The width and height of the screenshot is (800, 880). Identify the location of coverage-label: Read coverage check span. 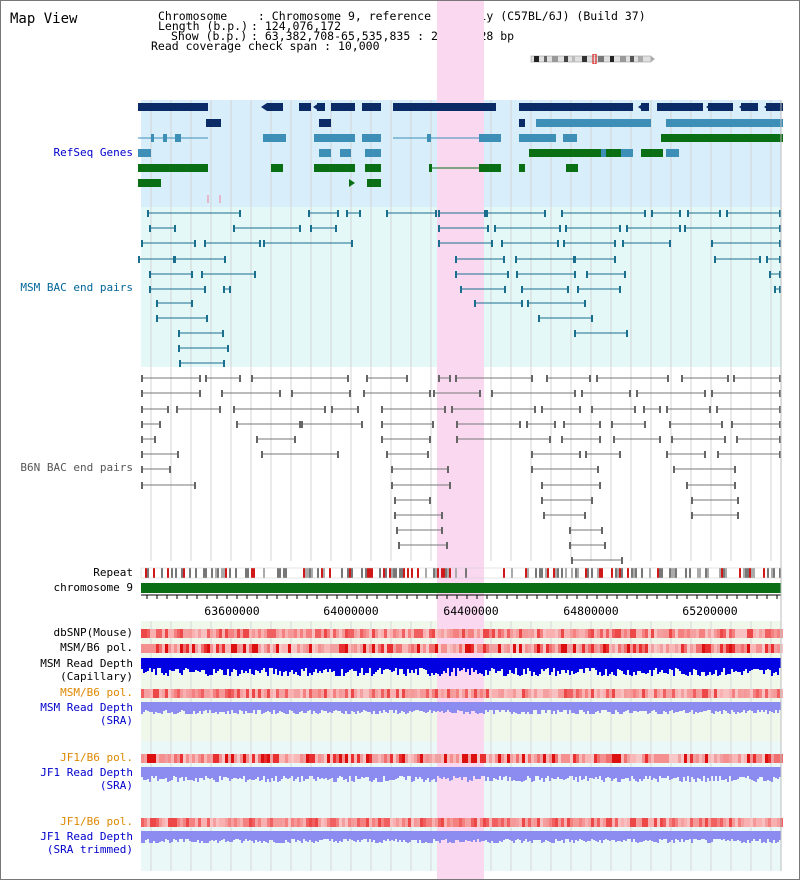
(234, 46).